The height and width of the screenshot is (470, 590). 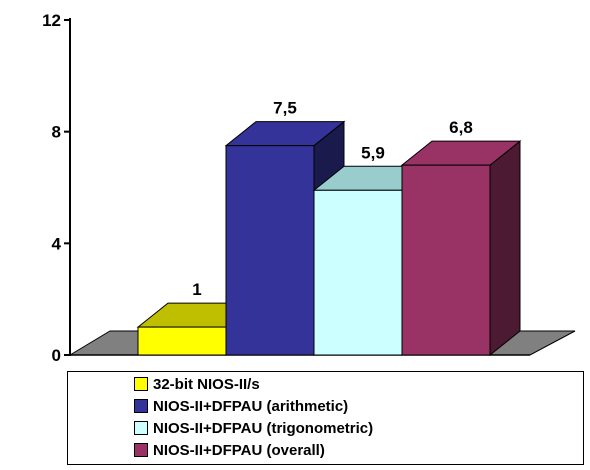 I want to click on legend-item: 32-bit NIOS-II/s, so click(x=197, y=384).